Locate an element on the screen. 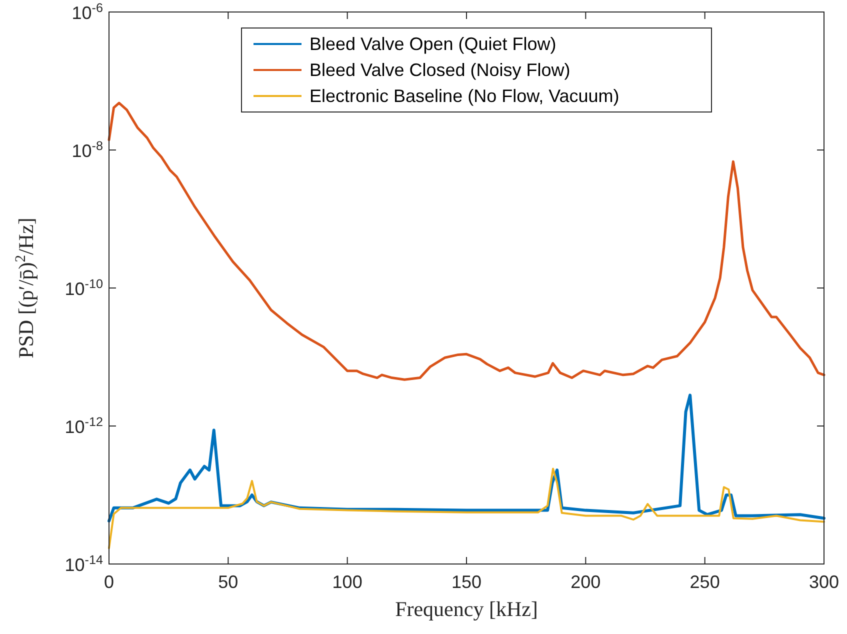 This screenshot has width=847, height=634. line-series is located at coordinates (466, 509).